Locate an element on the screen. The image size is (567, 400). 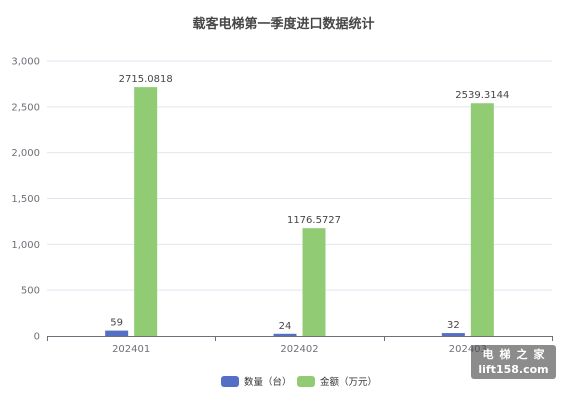
legend-swatch-amount is located at coordinates (306, 381).